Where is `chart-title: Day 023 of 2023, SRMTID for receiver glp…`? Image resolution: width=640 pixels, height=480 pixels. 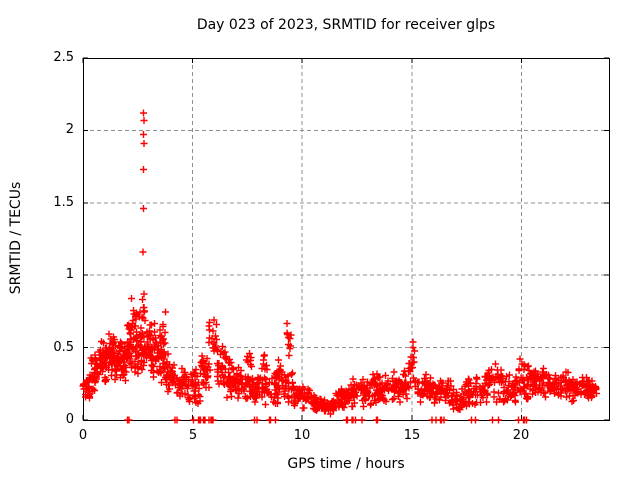 chart-title: Day 023 of 2023, SRMTID for receiver glp… is located at coordinates (346, 25).